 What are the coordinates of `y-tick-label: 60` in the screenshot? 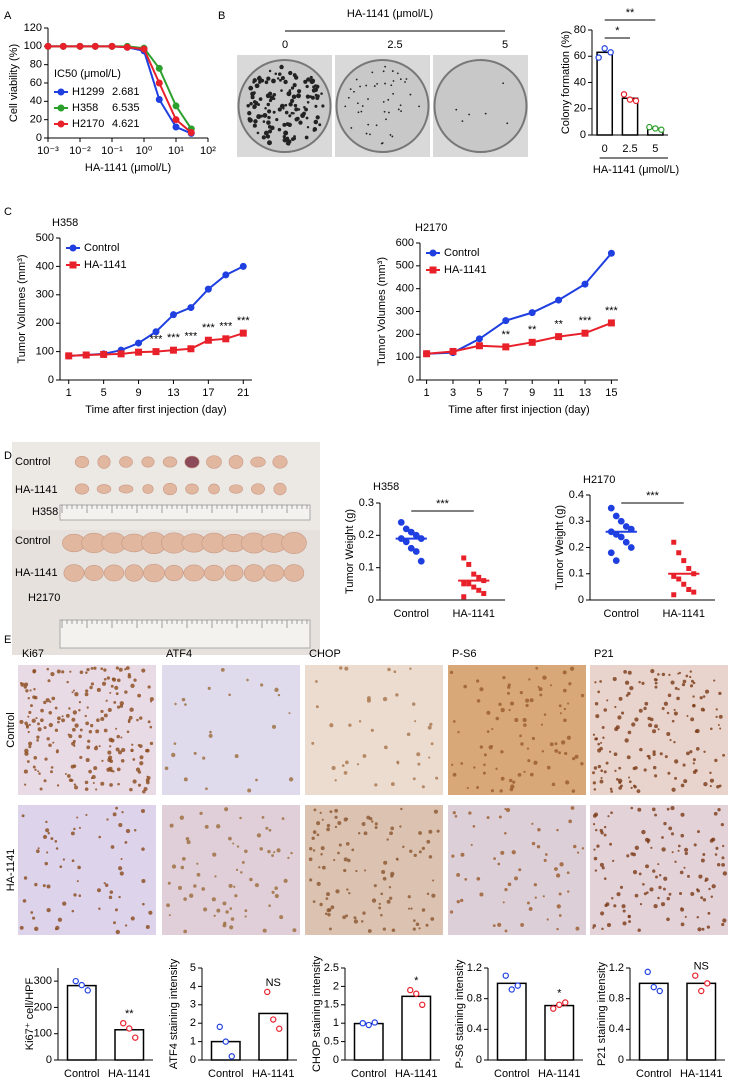 It's located at (580, 56).